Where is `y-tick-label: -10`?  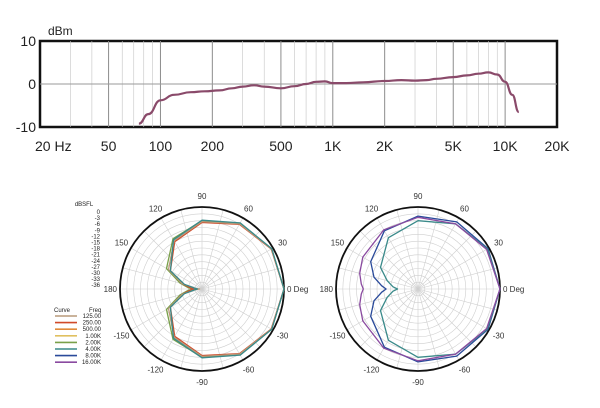 y-tick-label: -10 is located at coordinates (26, 127).